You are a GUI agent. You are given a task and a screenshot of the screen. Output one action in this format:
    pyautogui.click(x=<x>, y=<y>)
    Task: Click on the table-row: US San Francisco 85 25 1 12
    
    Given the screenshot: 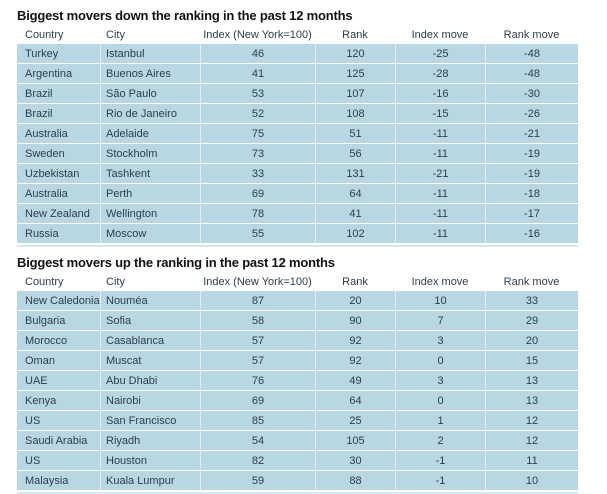 What is the action you would take?
    pyautogui.click(x=297, y=420)
    